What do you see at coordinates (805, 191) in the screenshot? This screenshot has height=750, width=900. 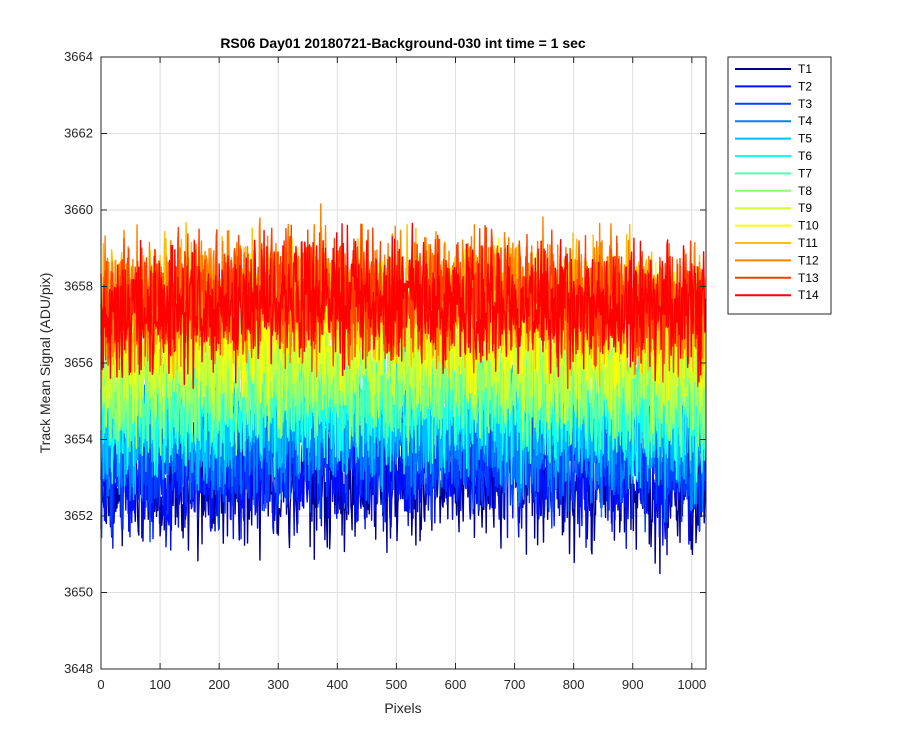 I see `legend-label-t8: T8` at bounding box center [805, 191].